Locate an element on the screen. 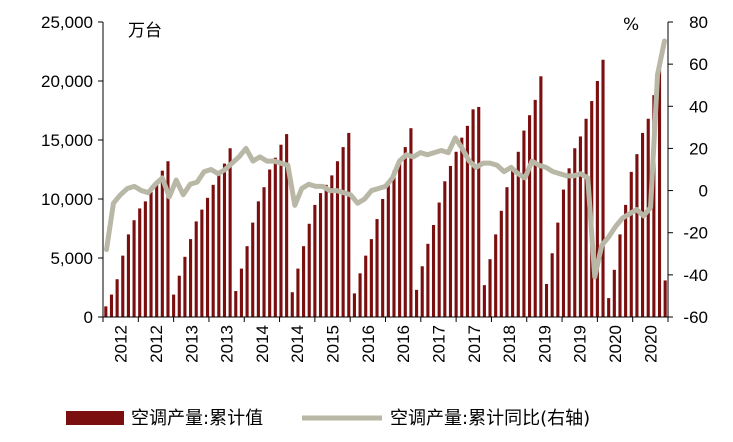 The height and width of the screenshot is (442, 733). right-tick-label: -60 is located at coordinates (695, 317).